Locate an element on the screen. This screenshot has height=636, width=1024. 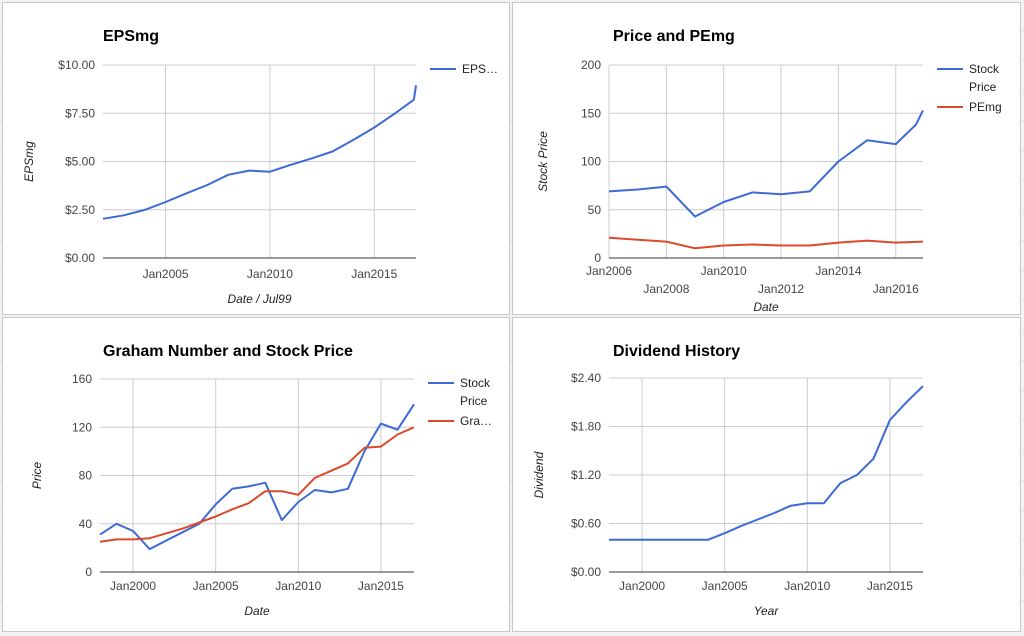
y-tick-label: 50 is located at coordinates (595, 210).